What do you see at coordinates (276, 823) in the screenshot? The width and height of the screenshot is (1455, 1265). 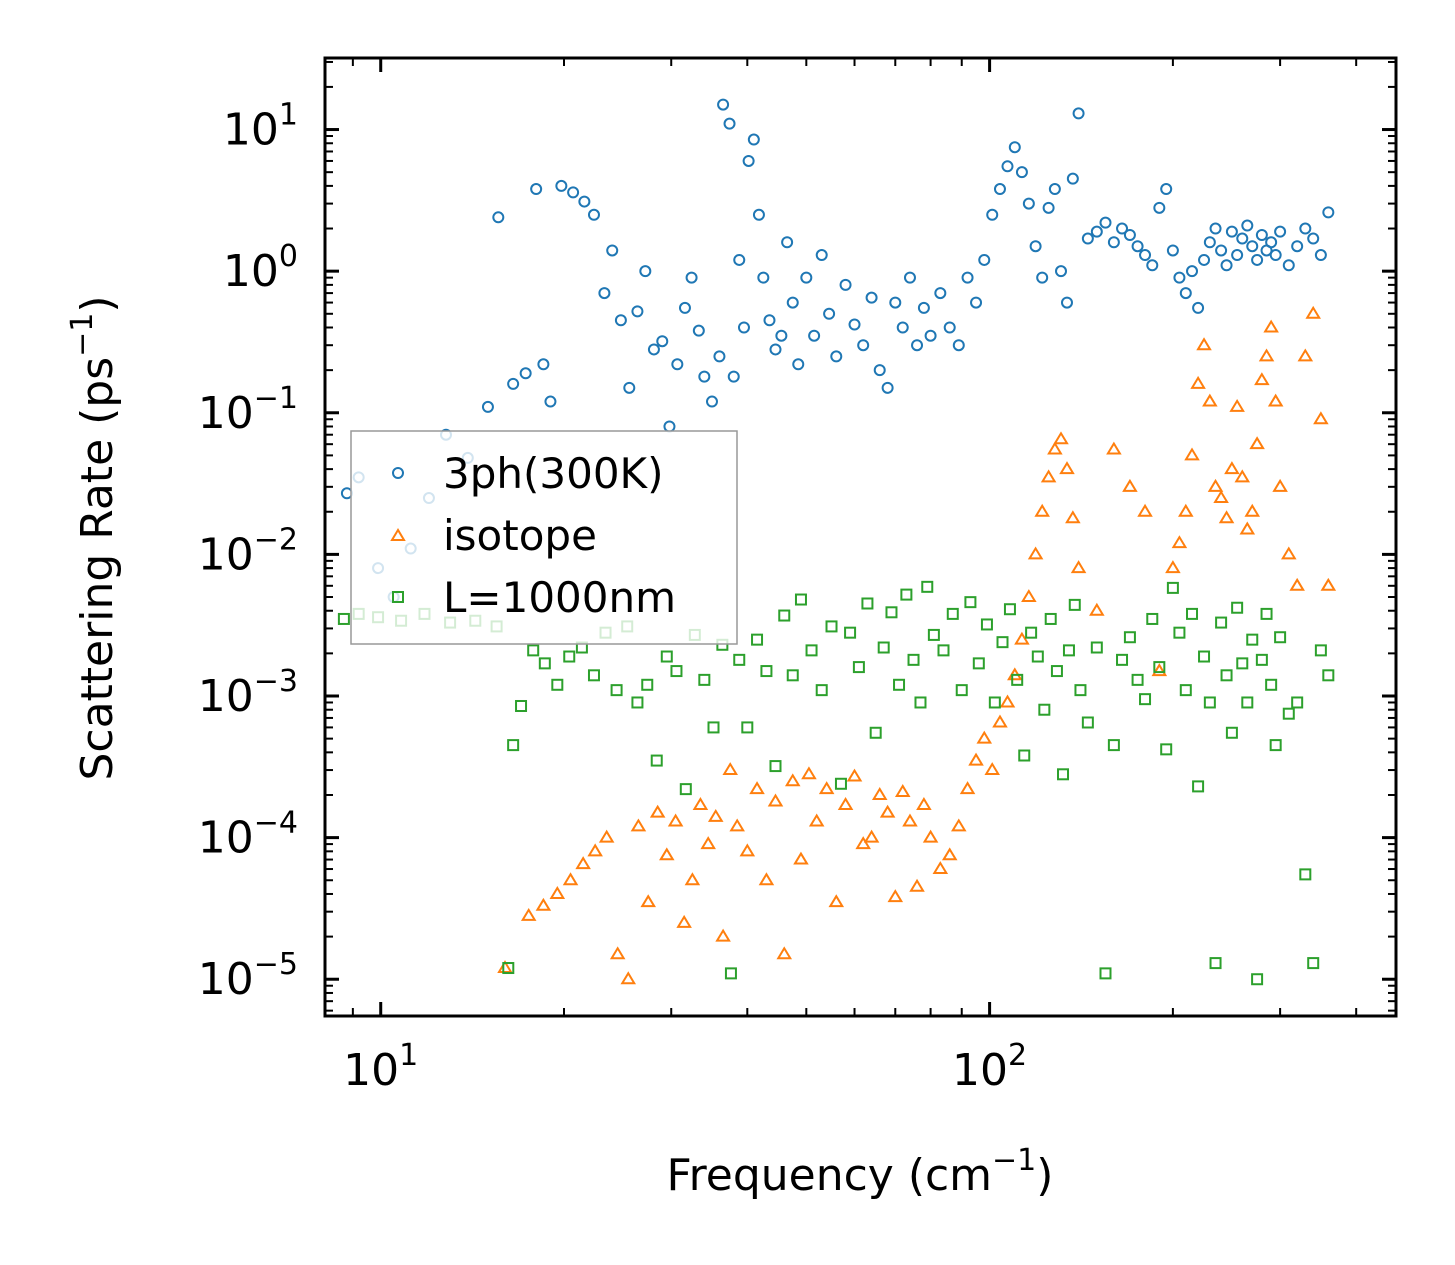 I see `y-tick-label-exp: −4` at bounding box center [276, 823].